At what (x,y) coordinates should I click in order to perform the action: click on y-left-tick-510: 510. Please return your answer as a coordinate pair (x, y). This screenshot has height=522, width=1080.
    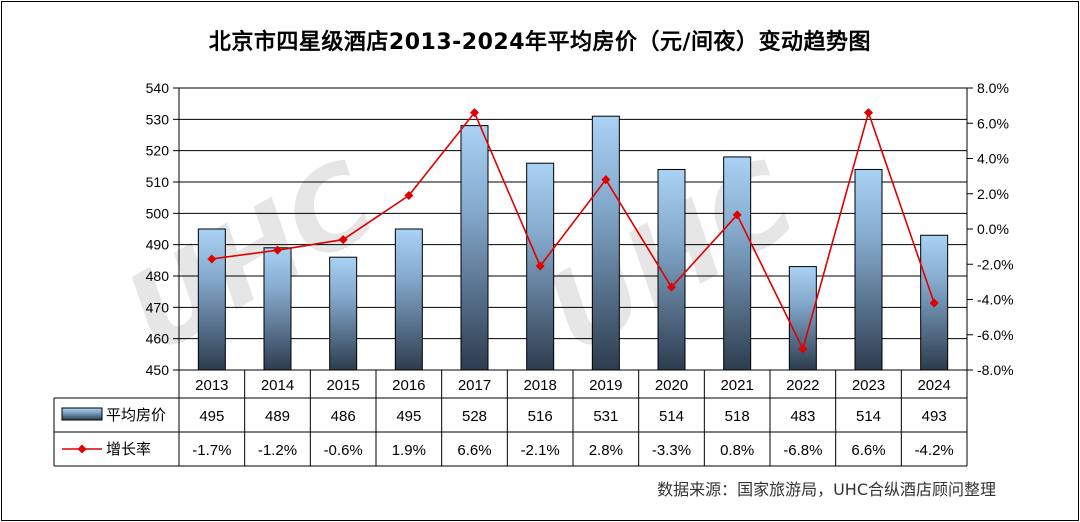
    Looking at the image, I should click on (158, 182).